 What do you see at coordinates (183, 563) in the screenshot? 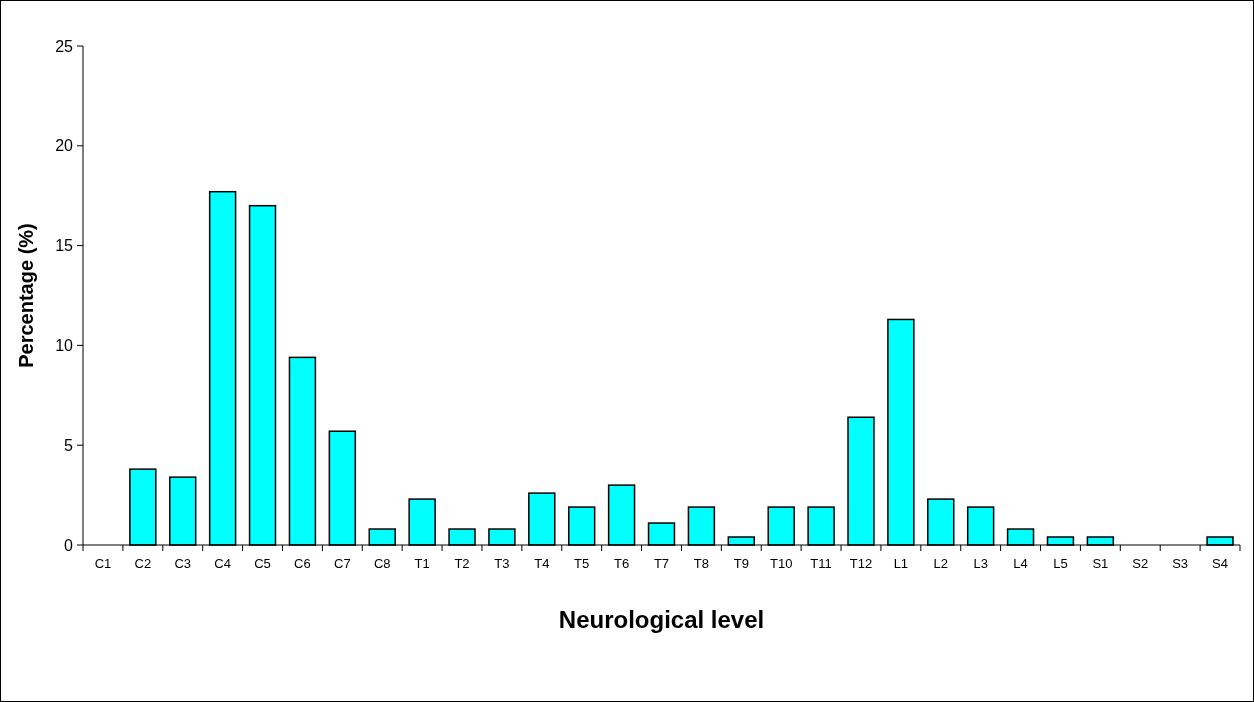
I see `x-tick-label: C3` at bounding box center [183, 563].